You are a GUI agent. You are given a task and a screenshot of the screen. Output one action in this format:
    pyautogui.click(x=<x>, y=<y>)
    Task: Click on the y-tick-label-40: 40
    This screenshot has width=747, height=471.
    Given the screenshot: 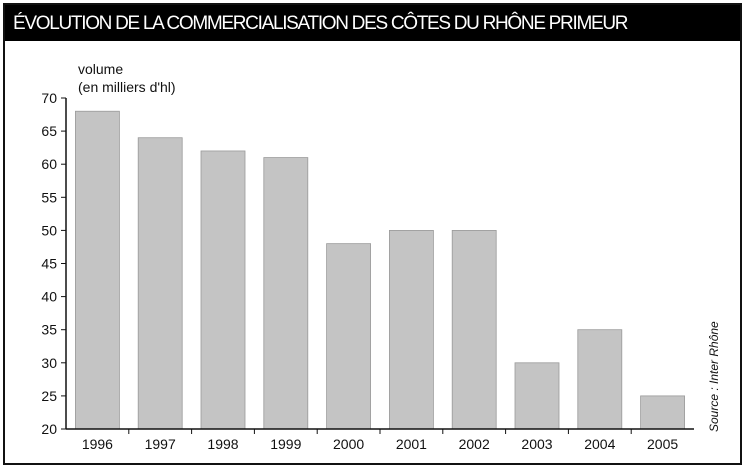 What is the action you would take?
    pyautogui.click(x=49, y=297)
    